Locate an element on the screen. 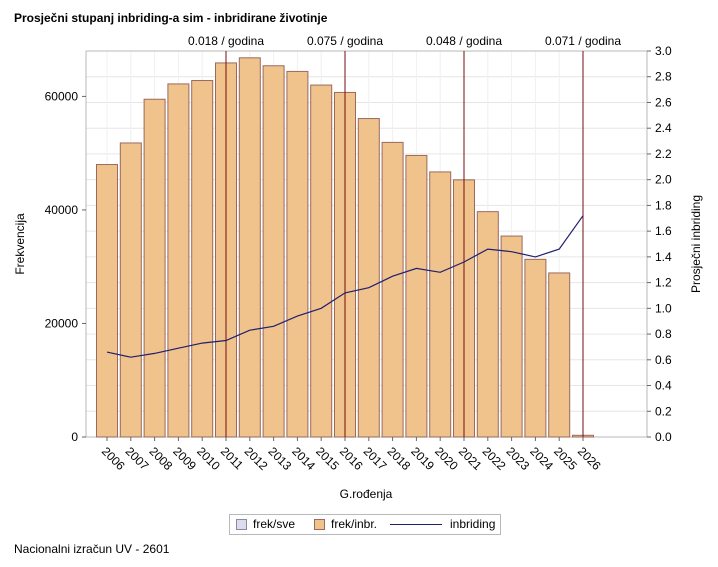 This screenshot has width=718, height=567. legend-item-frek-inbr: frek/inbr. is located at coordinates (345, 524).